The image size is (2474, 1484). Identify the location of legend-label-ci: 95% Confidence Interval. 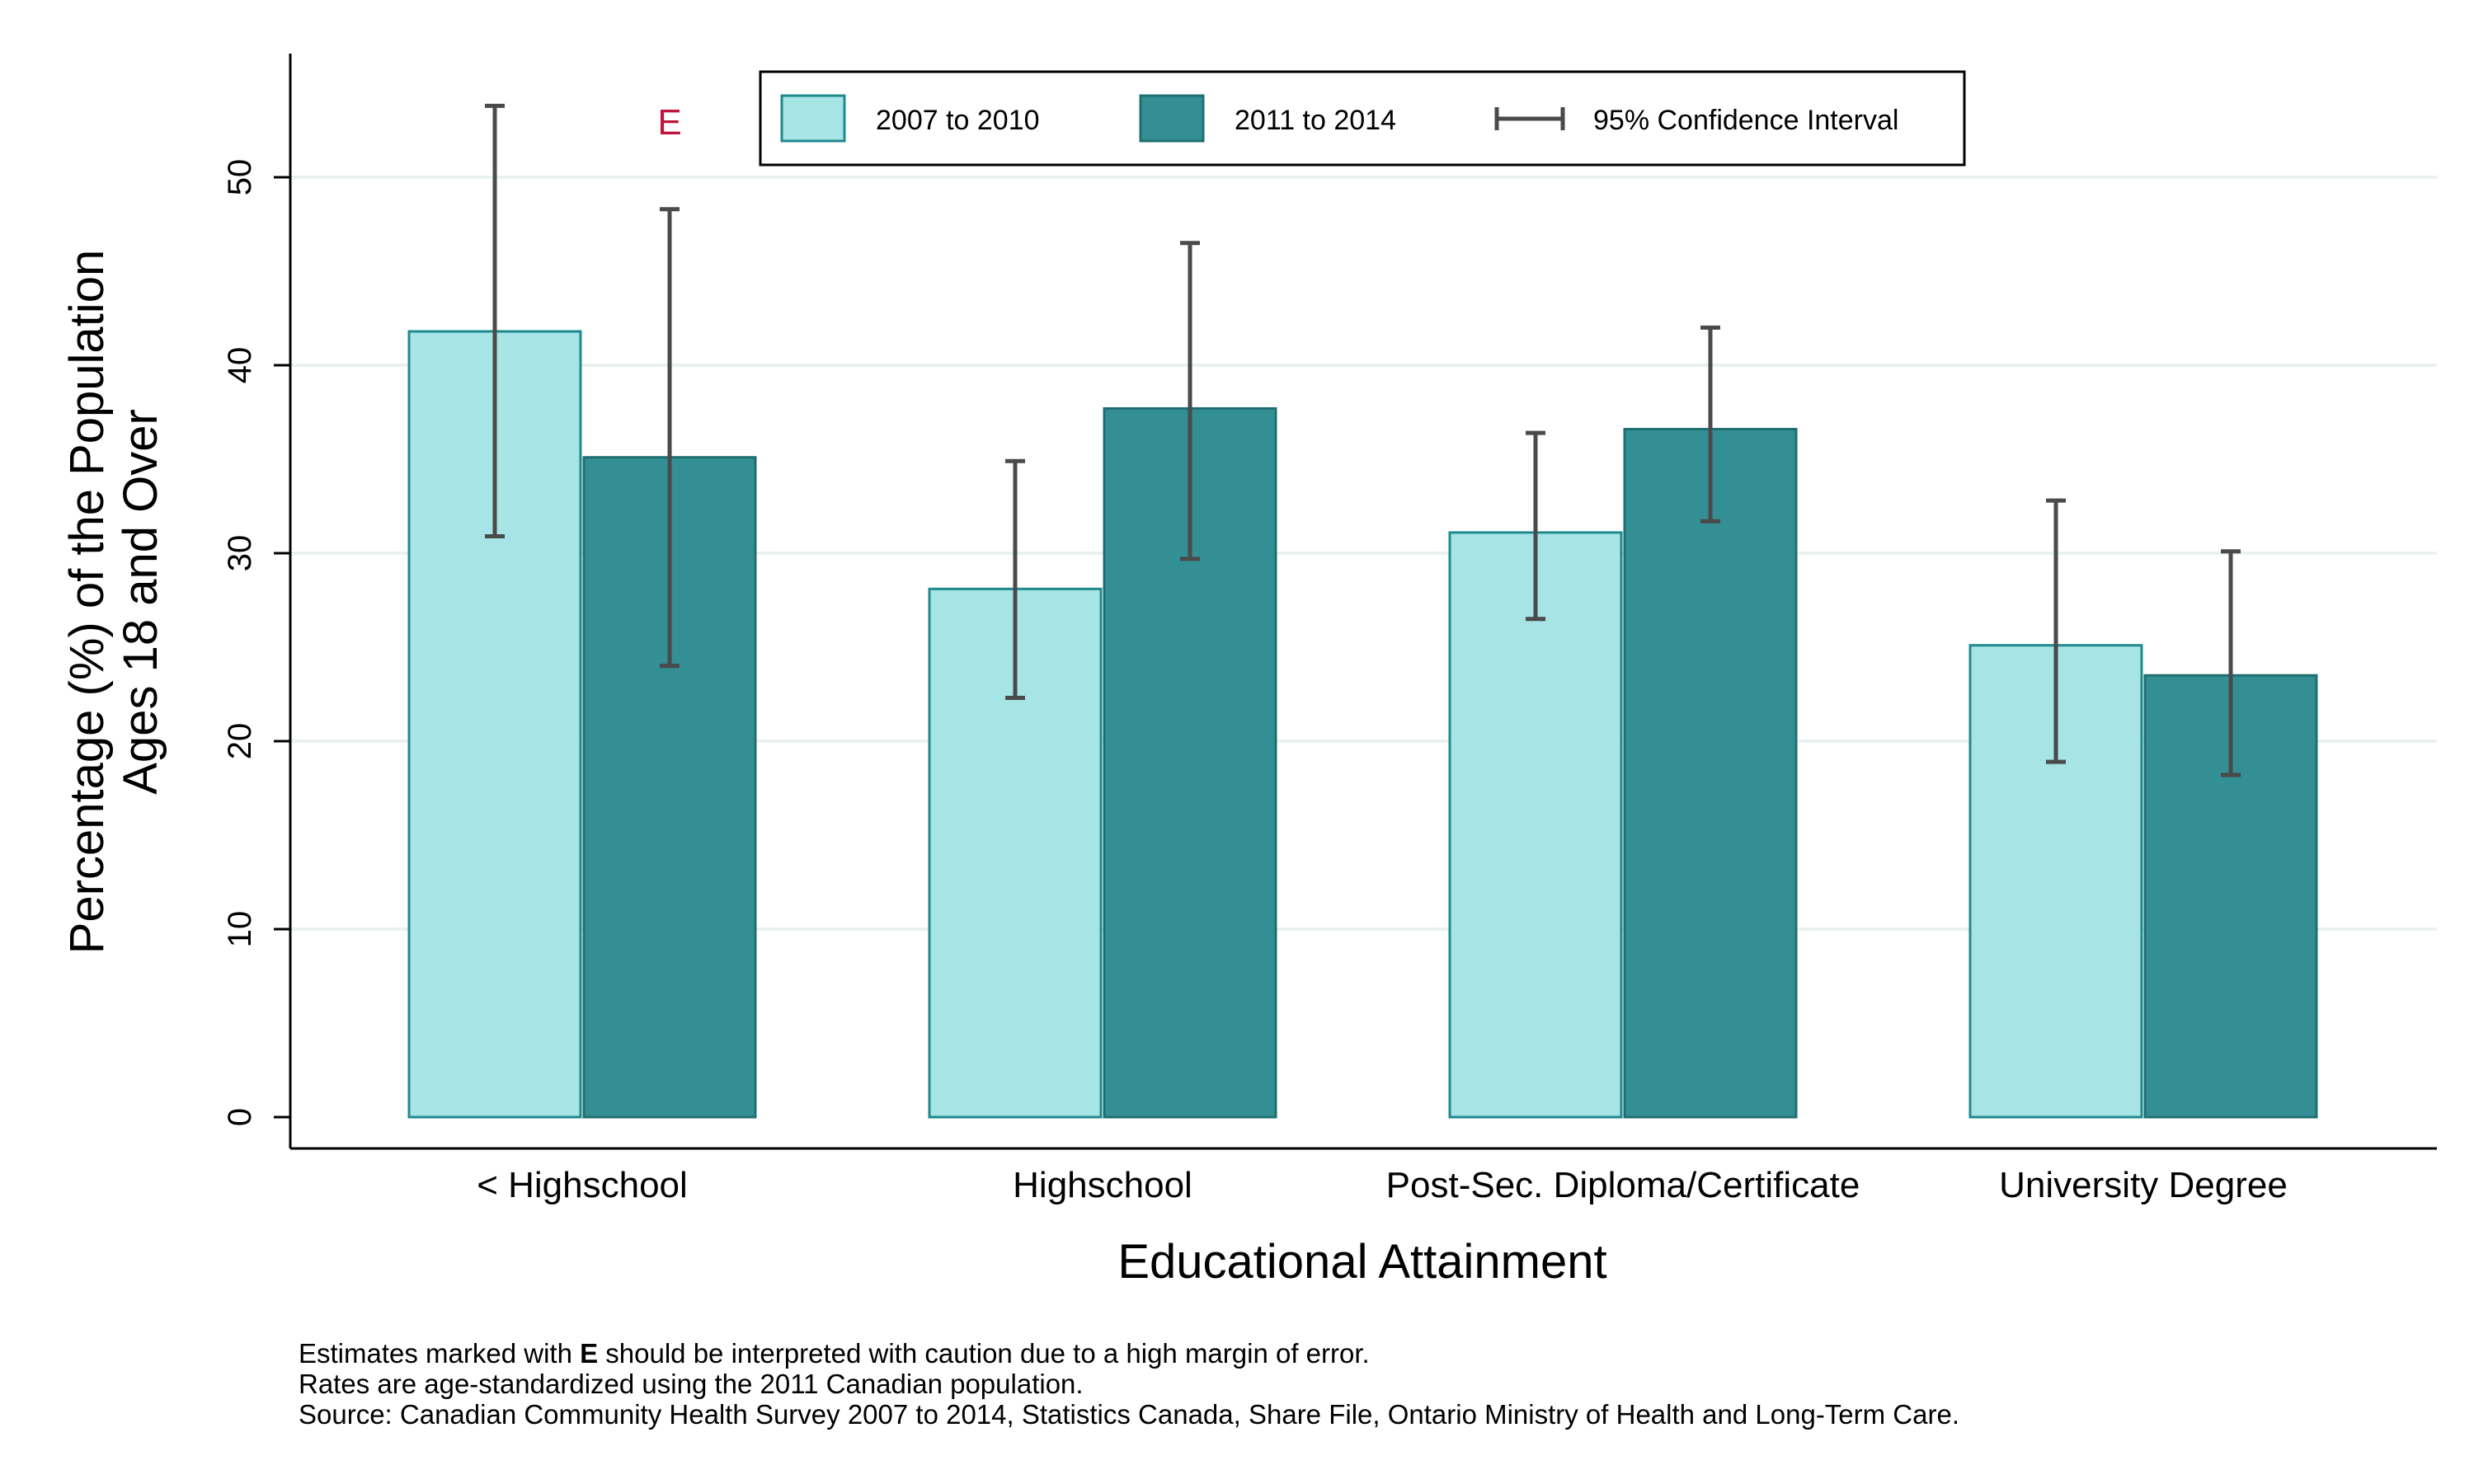
(1745, 120).